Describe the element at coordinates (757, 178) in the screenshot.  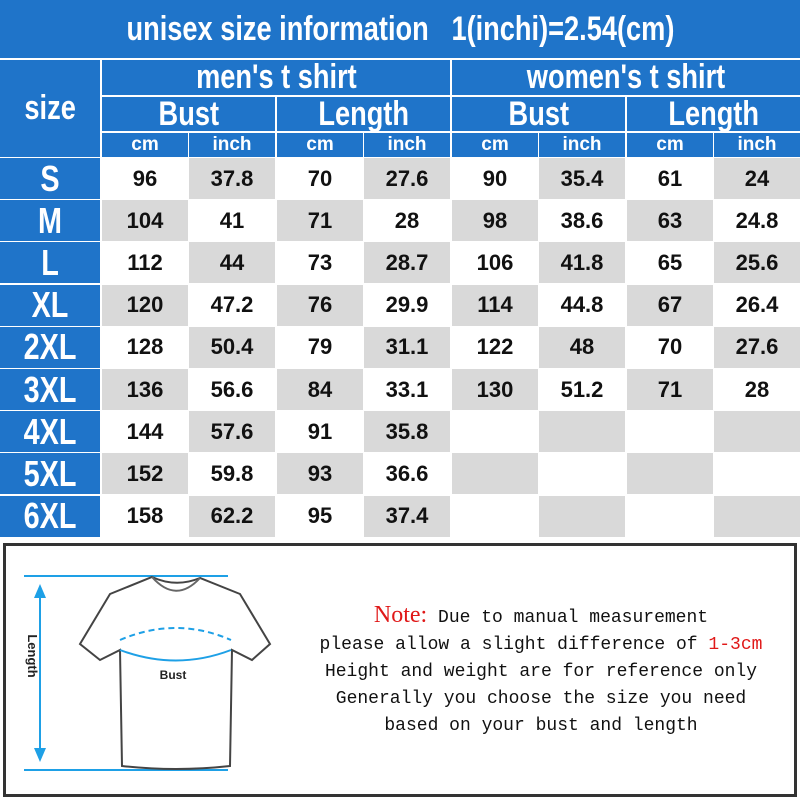
I see `table-cell: 24` at that location.